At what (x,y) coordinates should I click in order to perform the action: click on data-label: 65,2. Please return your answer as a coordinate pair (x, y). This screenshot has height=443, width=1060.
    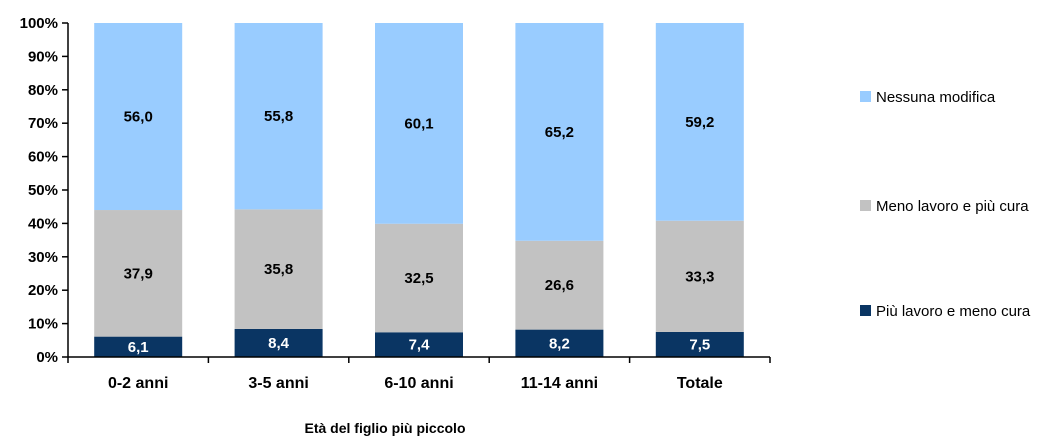
    Looking at the image, I should click on (559, 132).